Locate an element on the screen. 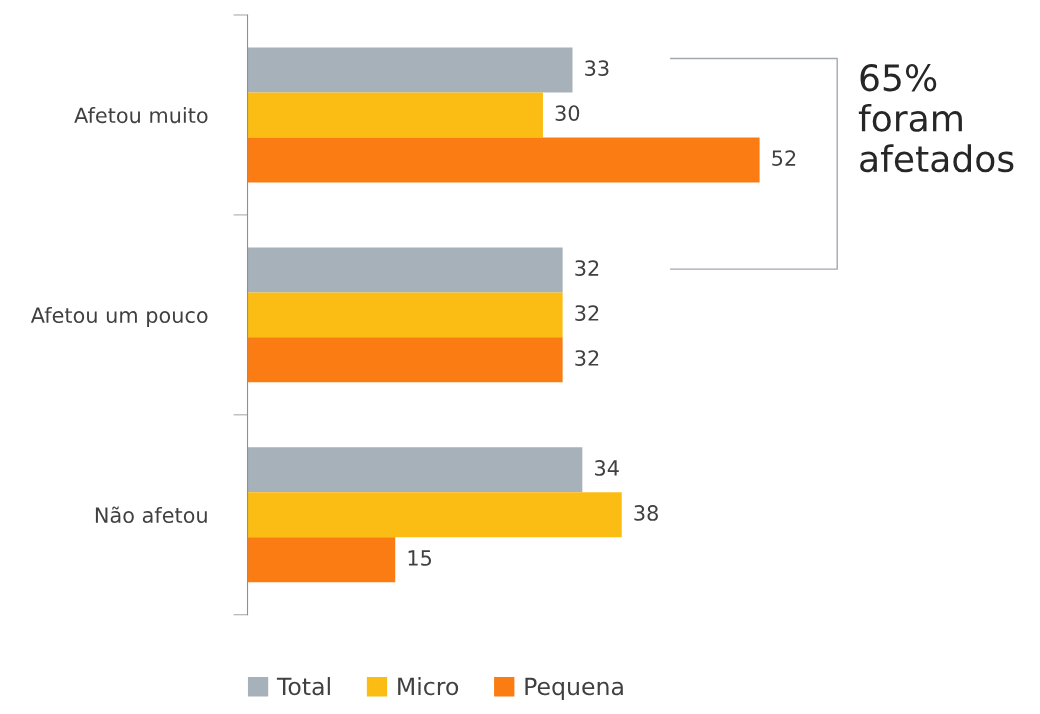 This screenshot has width=1040, height=714. y-tick-label: Afetou muito is located at coordinates (141, 115).